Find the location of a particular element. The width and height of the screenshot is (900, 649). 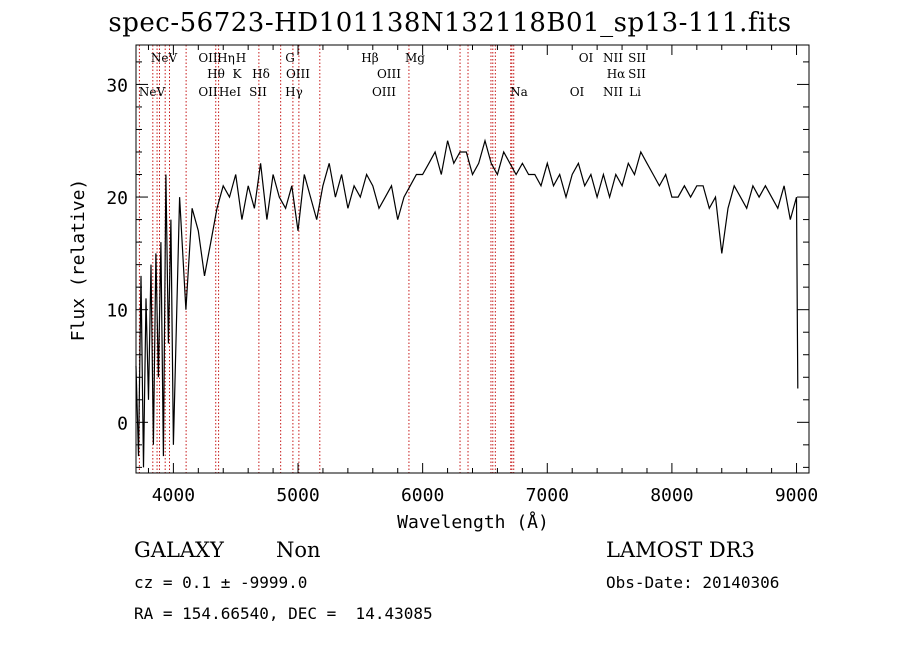

line-label: Mg is located at coordinates (415, 58).